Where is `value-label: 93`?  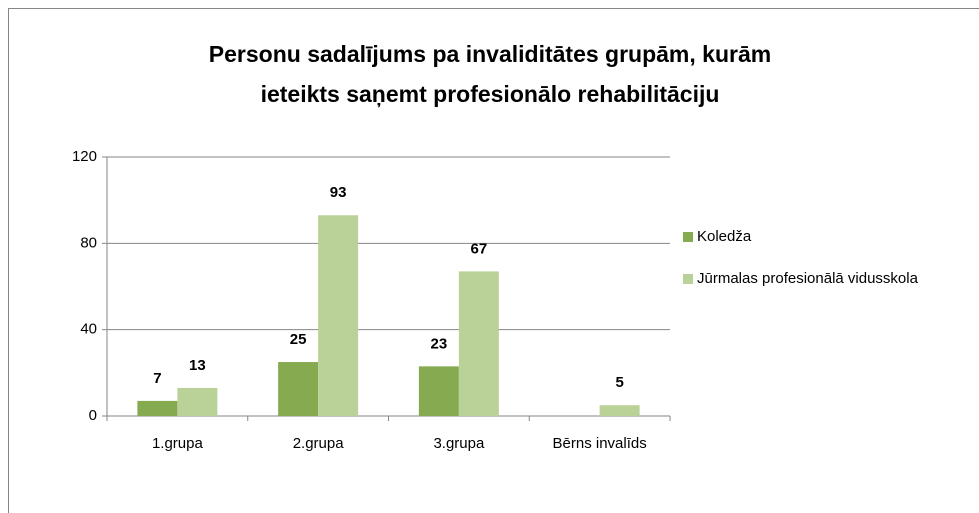
value-label: 93 is located at coordinates (338, 192).